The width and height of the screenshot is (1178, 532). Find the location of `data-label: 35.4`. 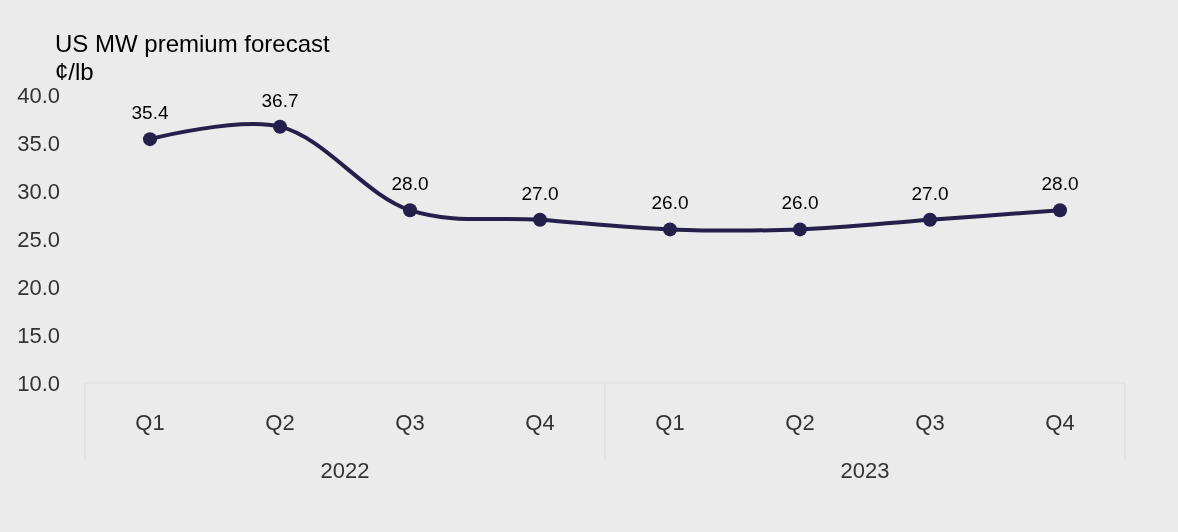

data-label: 35.4 is located at coordinates (150, 113).